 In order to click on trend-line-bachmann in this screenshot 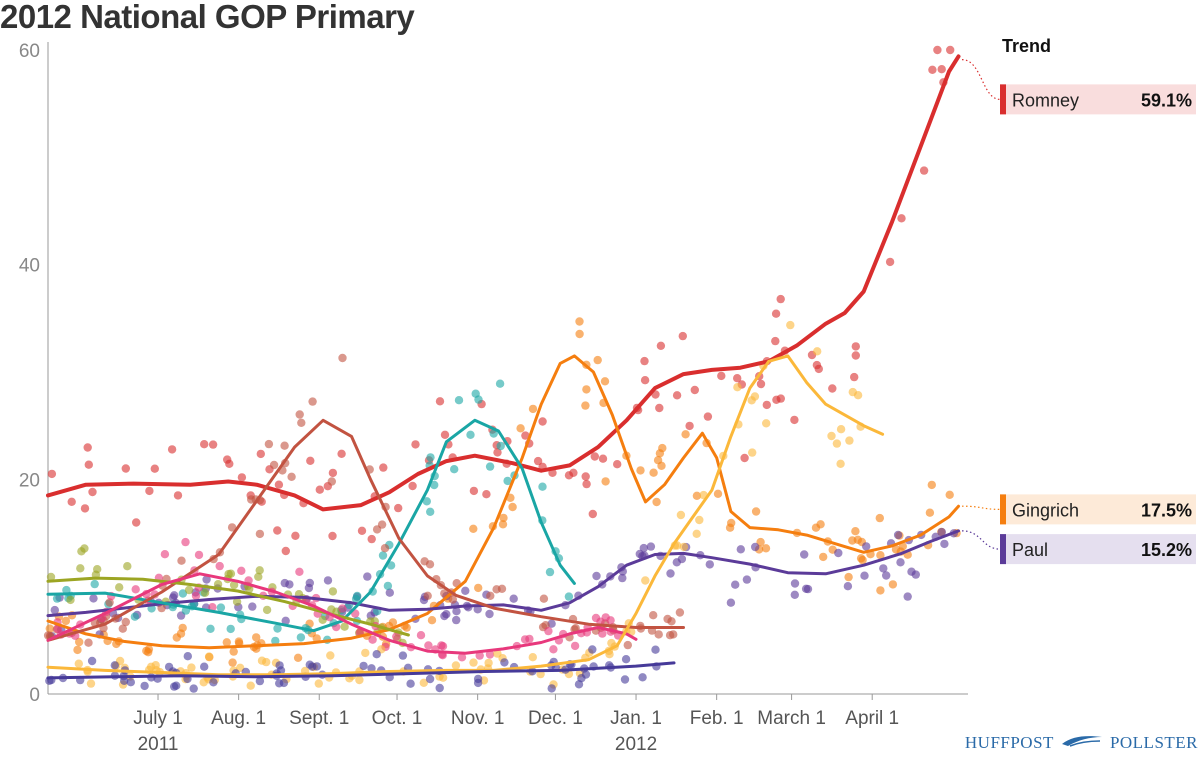, I will do `click(228, 606)`.